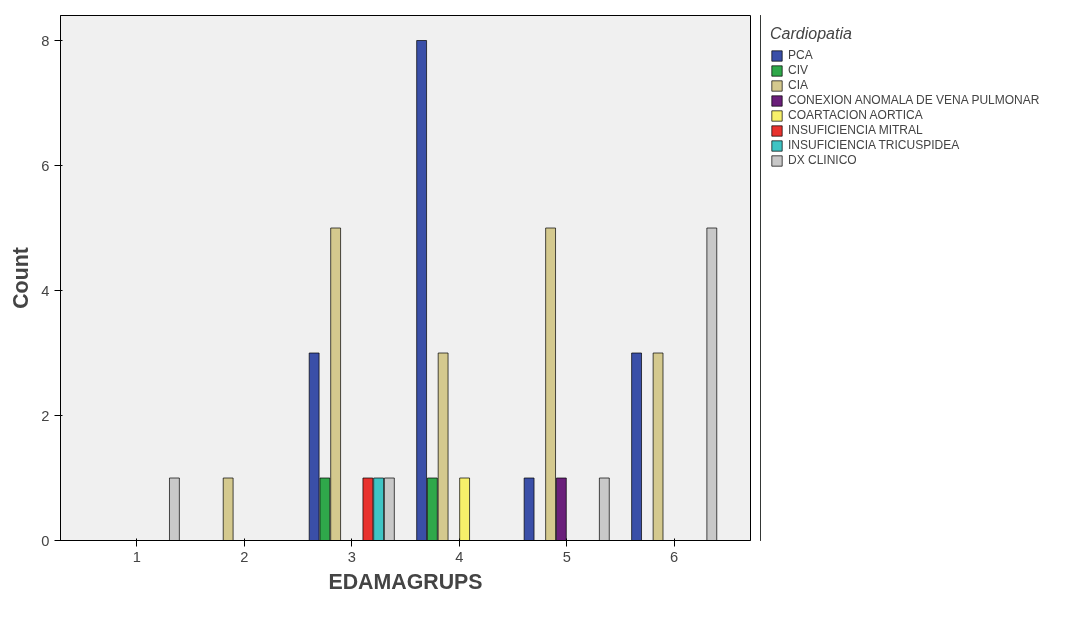  I want to click on y-tick-label: 8, so click(45, 40).